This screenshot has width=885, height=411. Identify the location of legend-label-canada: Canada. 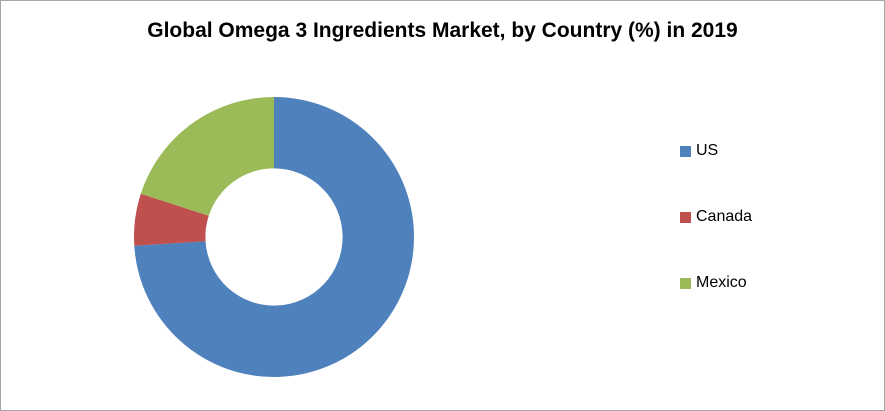
(724, 216).